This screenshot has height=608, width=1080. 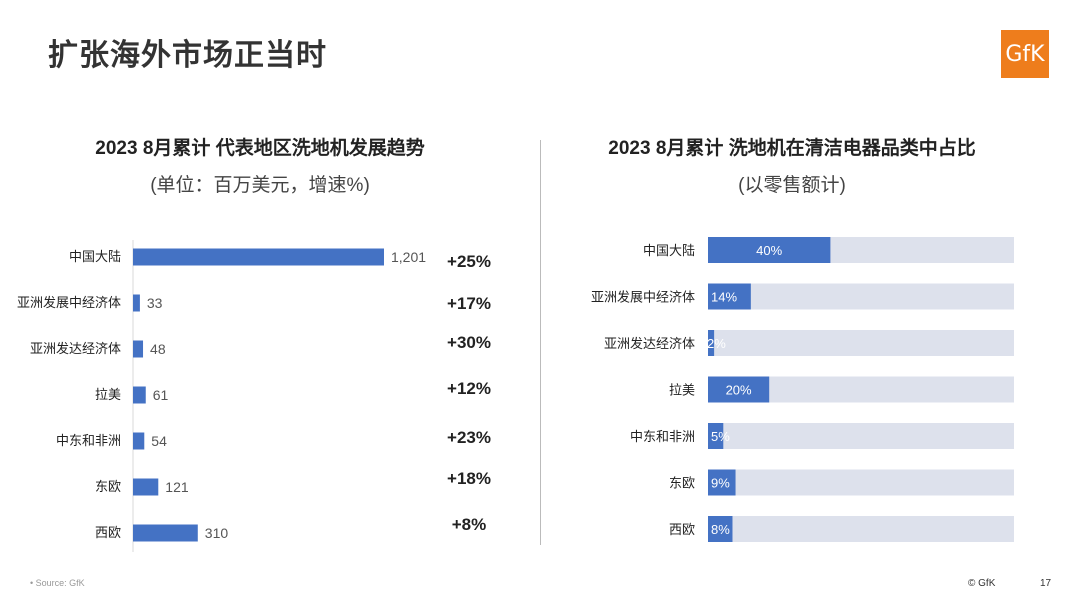 I want to click on growth-label: +23%, so click(x=469, y=437).